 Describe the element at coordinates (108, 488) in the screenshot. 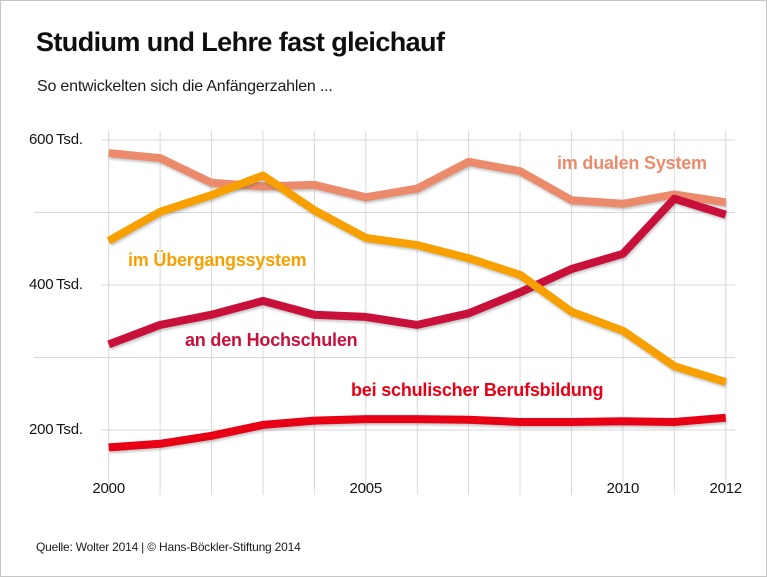

I see `x-axis-label-2000: 2000` at that location.